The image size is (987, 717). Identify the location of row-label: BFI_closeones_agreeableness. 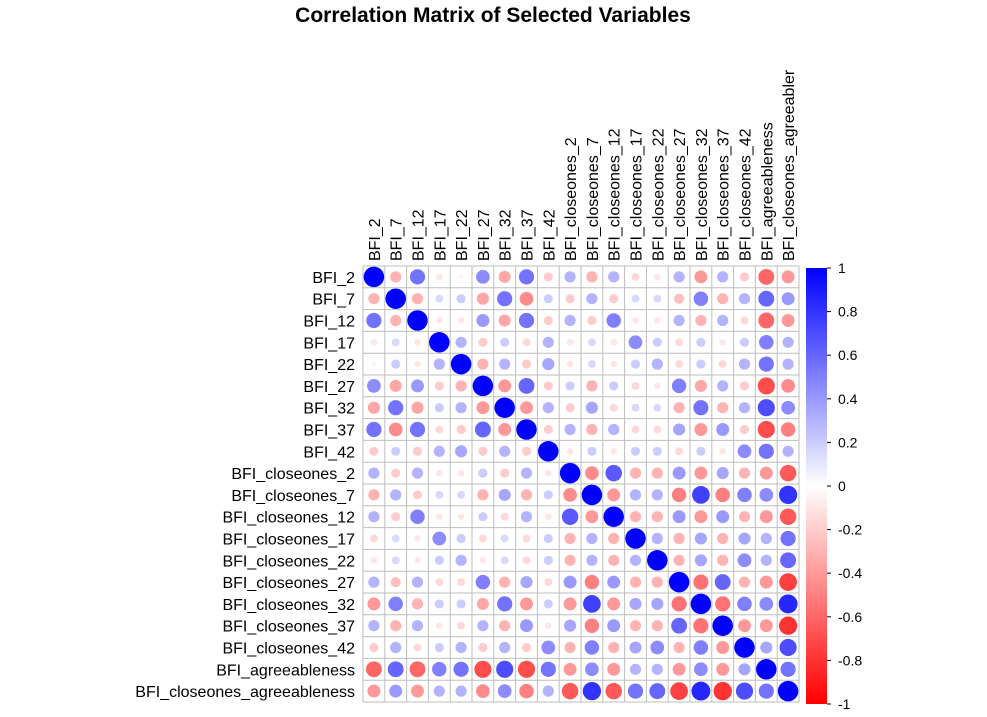
(245, 692).